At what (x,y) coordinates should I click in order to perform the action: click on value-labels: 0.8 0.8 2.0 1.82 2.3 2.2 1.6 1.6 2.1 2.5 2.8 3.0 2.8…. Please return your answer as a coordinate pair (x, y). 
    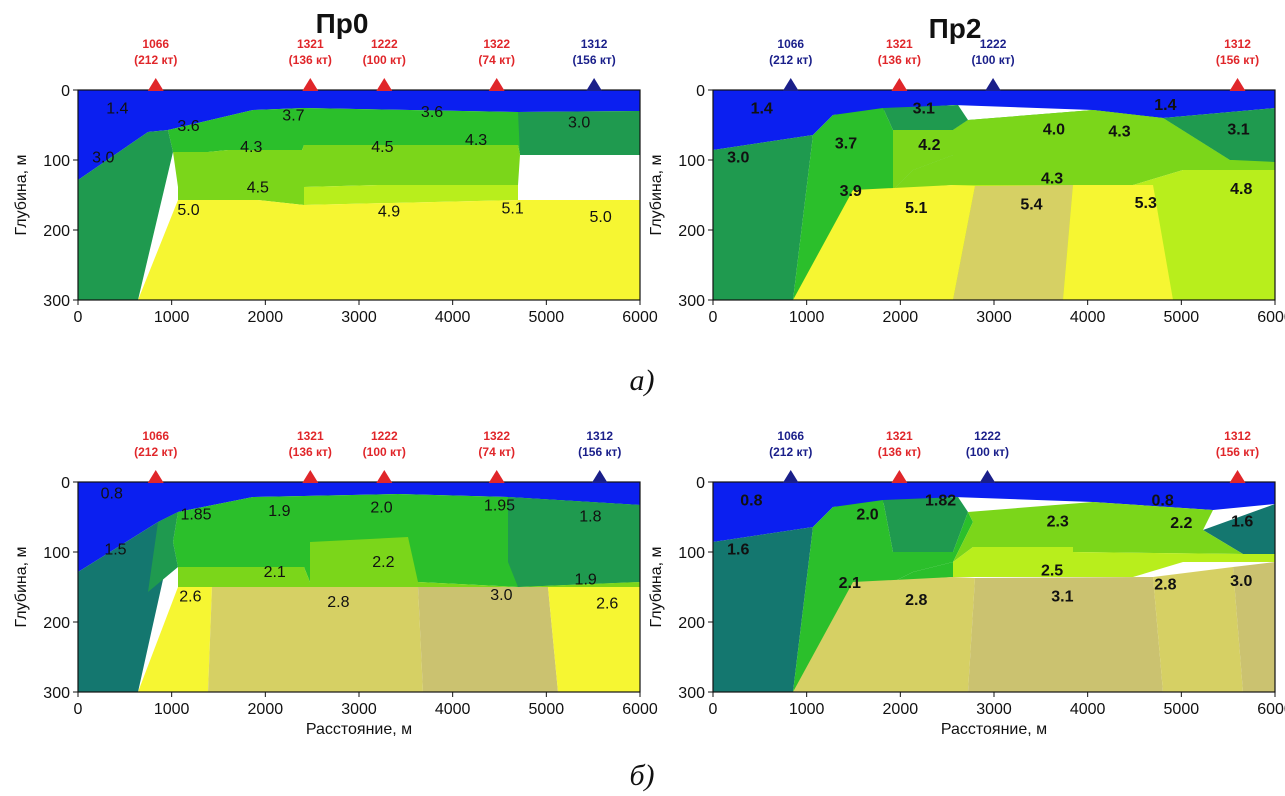
    Looking at the image, I should click on (990, 551).